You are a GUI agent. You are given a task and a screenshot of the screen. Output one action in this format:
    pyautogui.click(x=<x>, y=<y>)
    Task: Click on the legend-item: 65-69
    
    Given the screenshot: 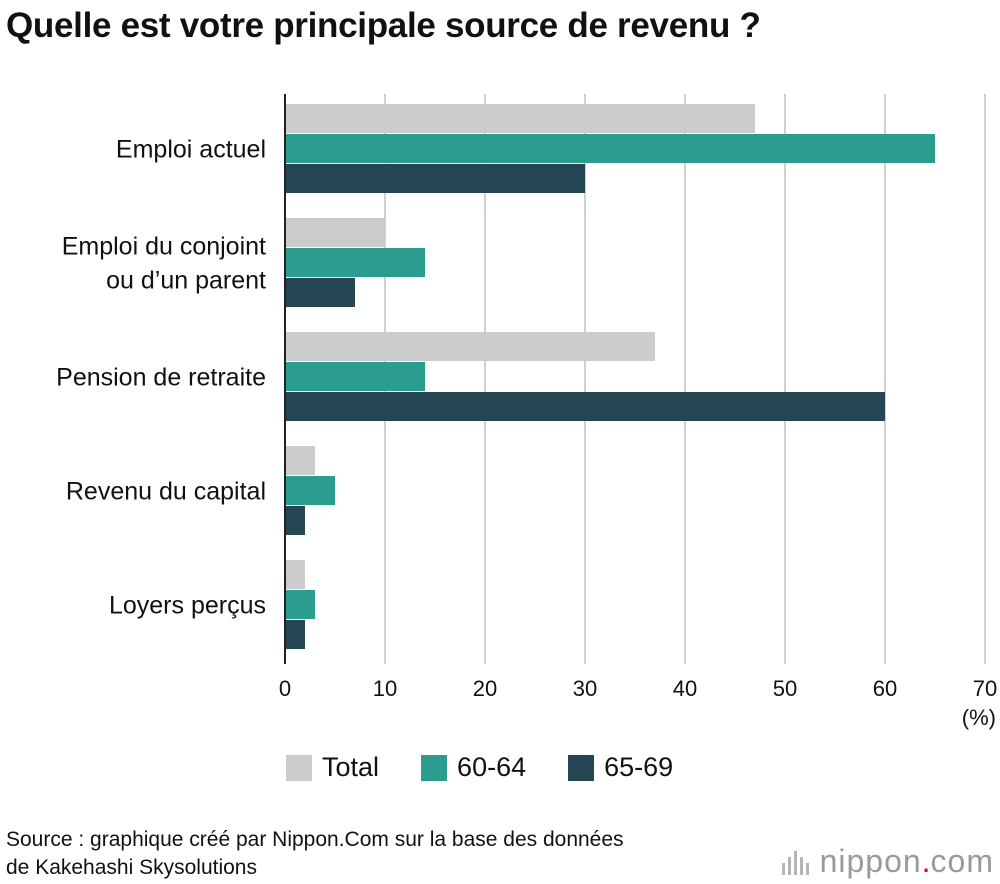 What is the action you would take?
    pyautogui.click(x=620, y=767)
    